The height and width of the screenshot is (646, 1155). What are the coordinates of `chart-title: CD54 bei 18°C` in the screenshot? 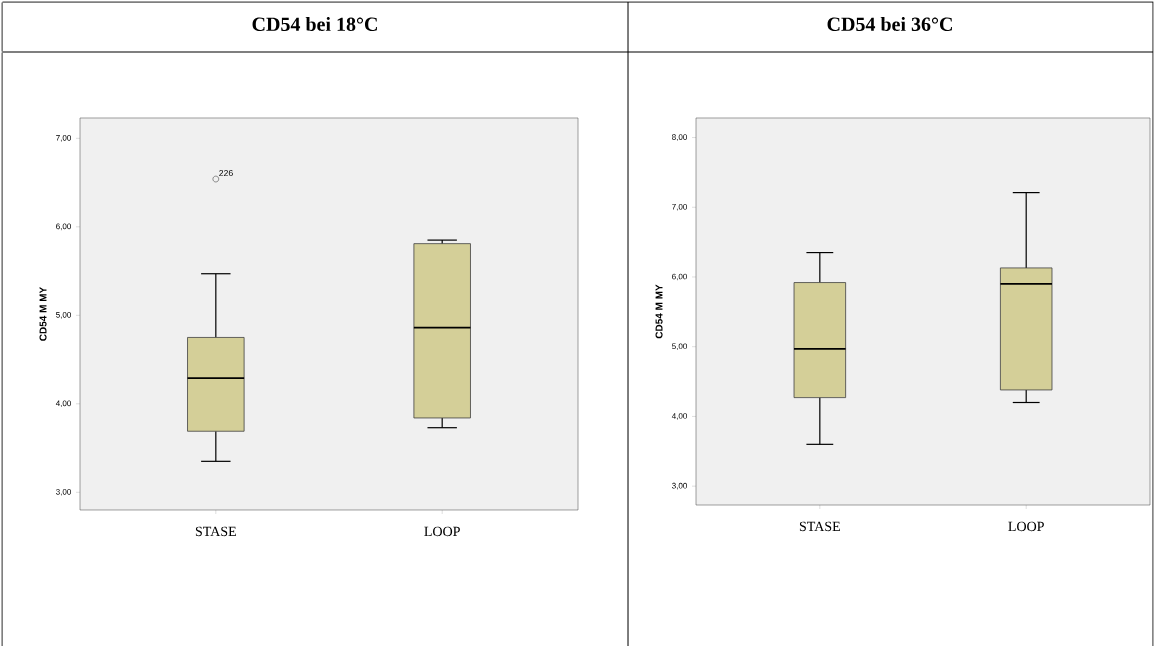 It's located at (314, 24).